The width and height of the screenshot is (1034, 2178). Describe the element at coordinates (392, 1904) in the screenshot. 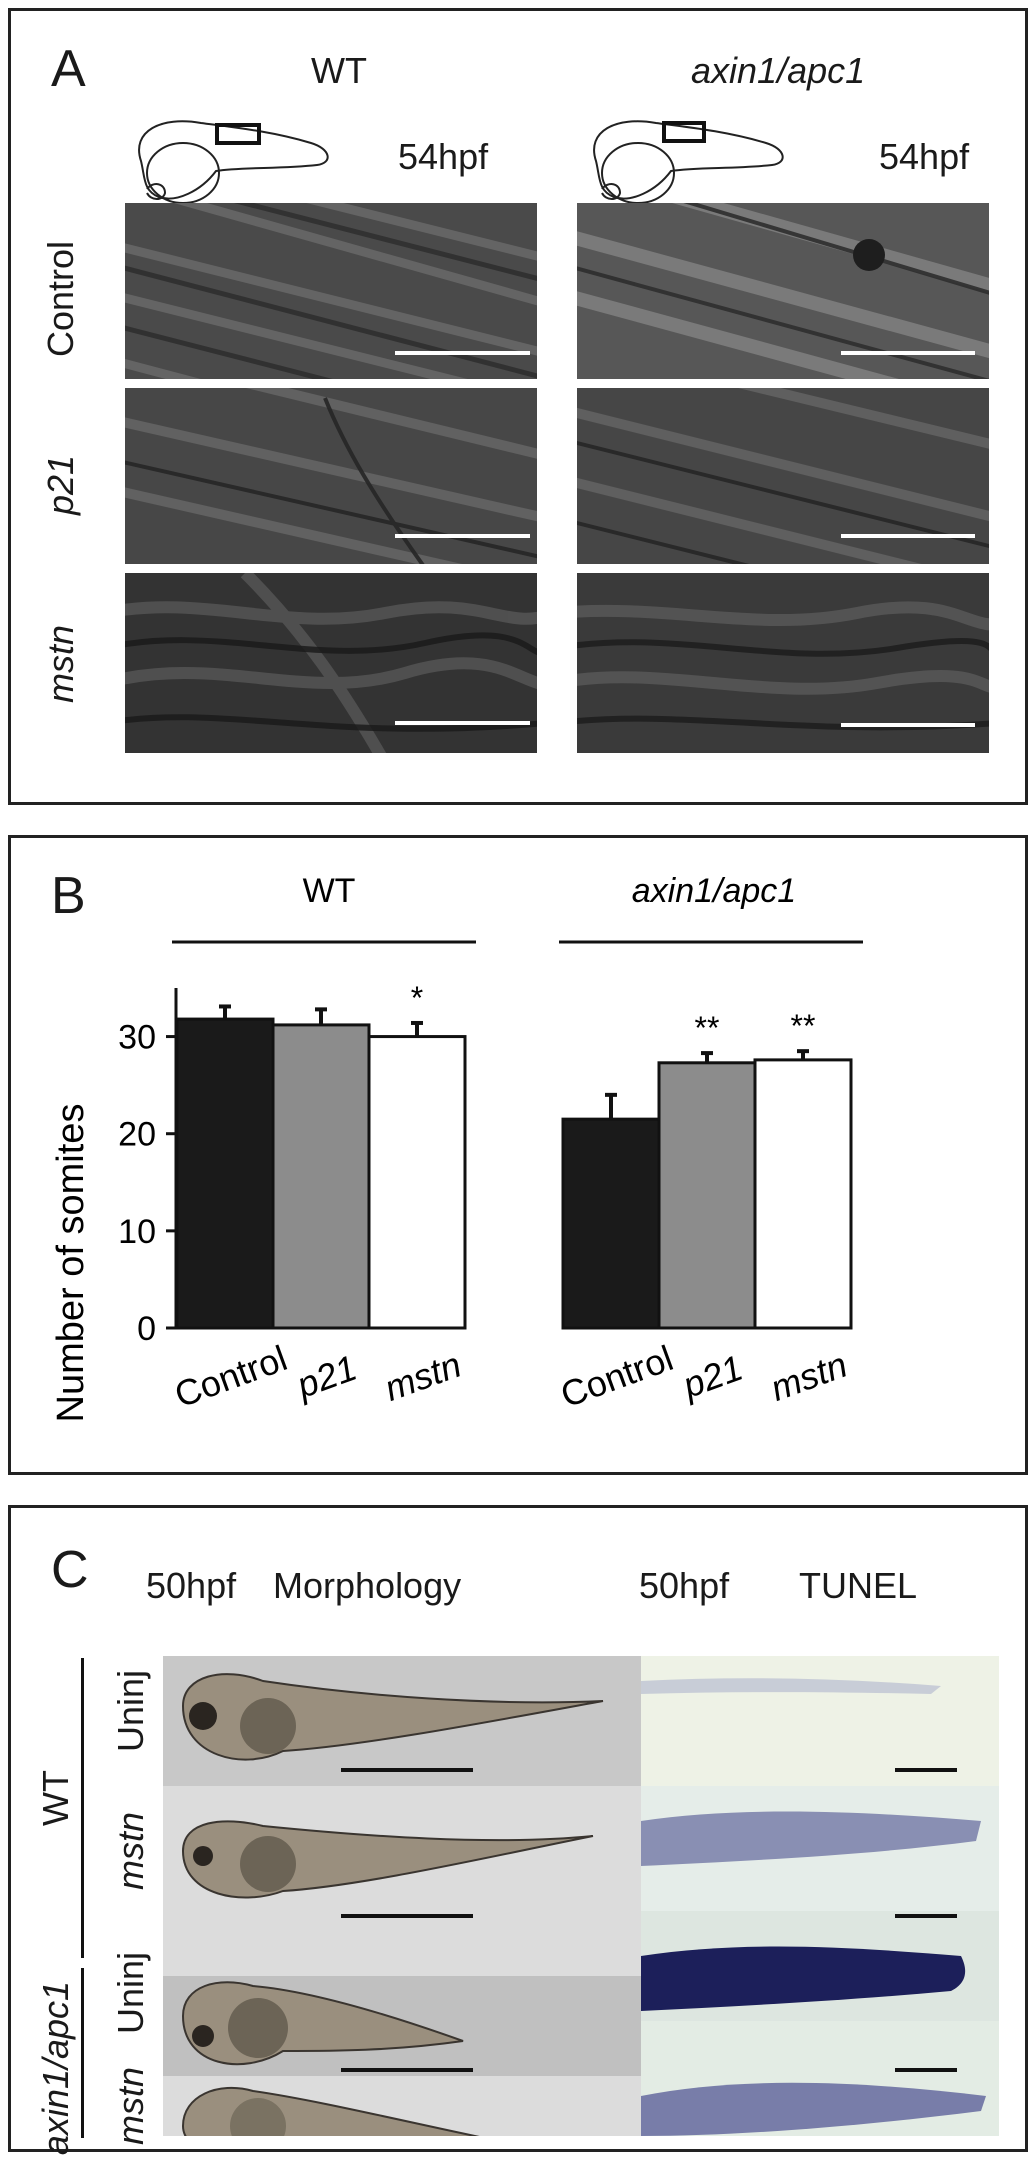

I see `embryo-shape` at that location.